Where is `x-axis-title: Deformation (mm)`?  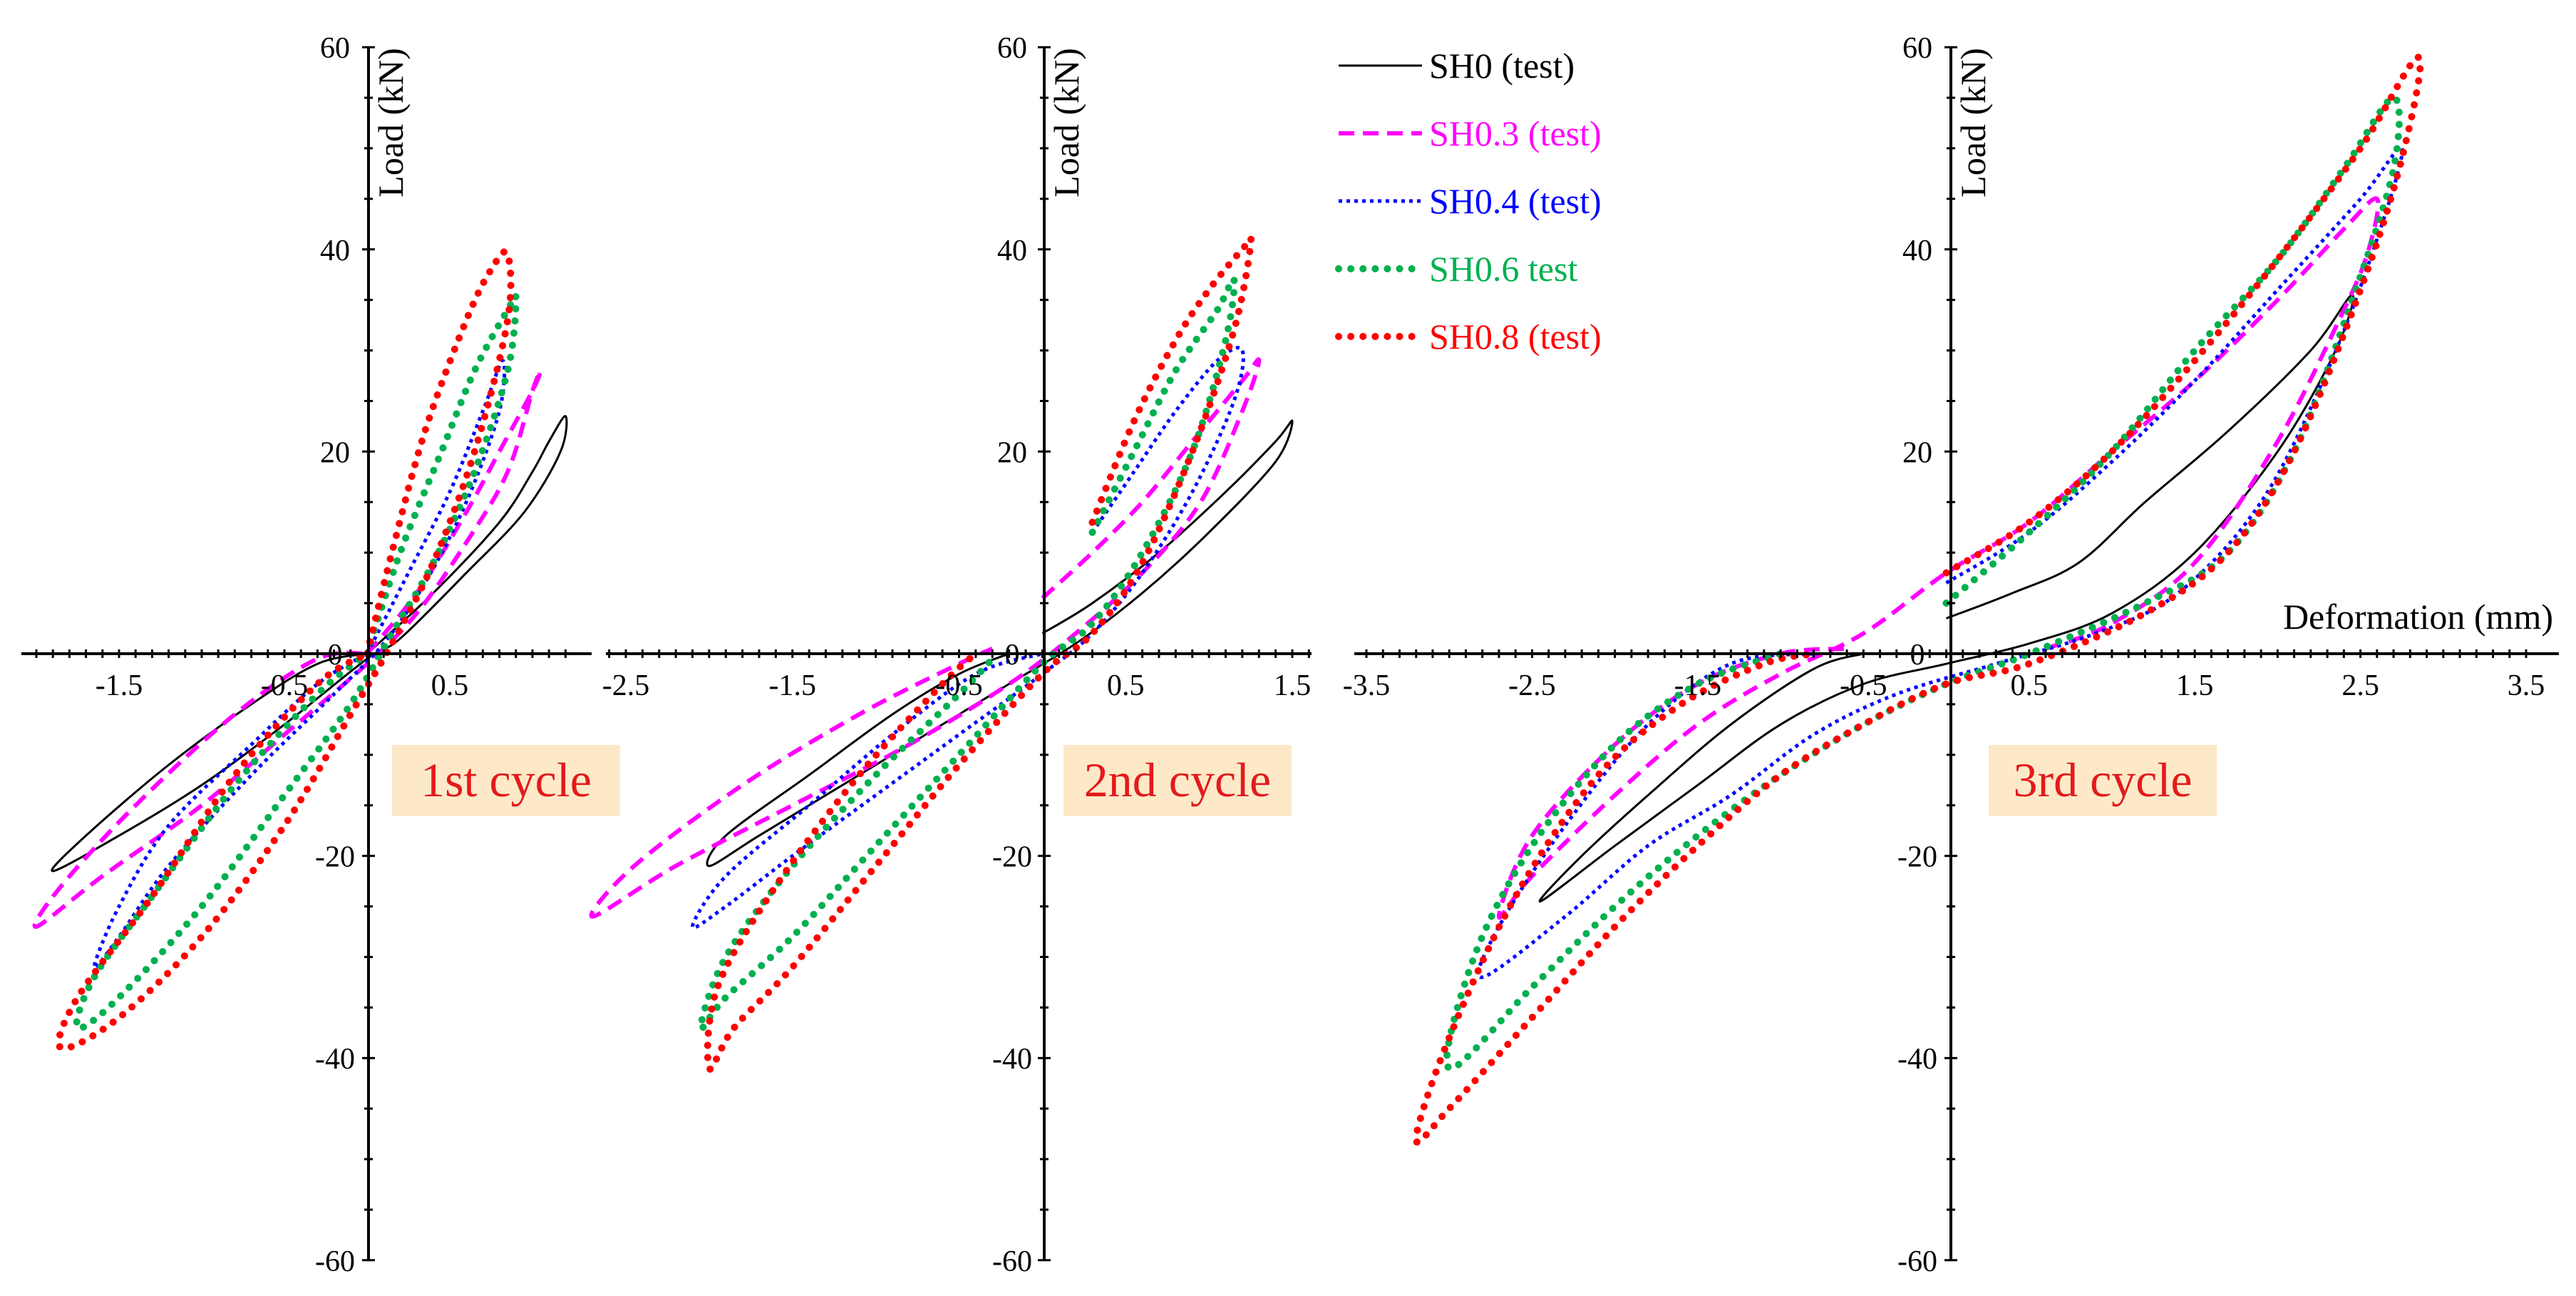 x-axis-title: Deformation (mm) is located at coordinates (2418, 617).